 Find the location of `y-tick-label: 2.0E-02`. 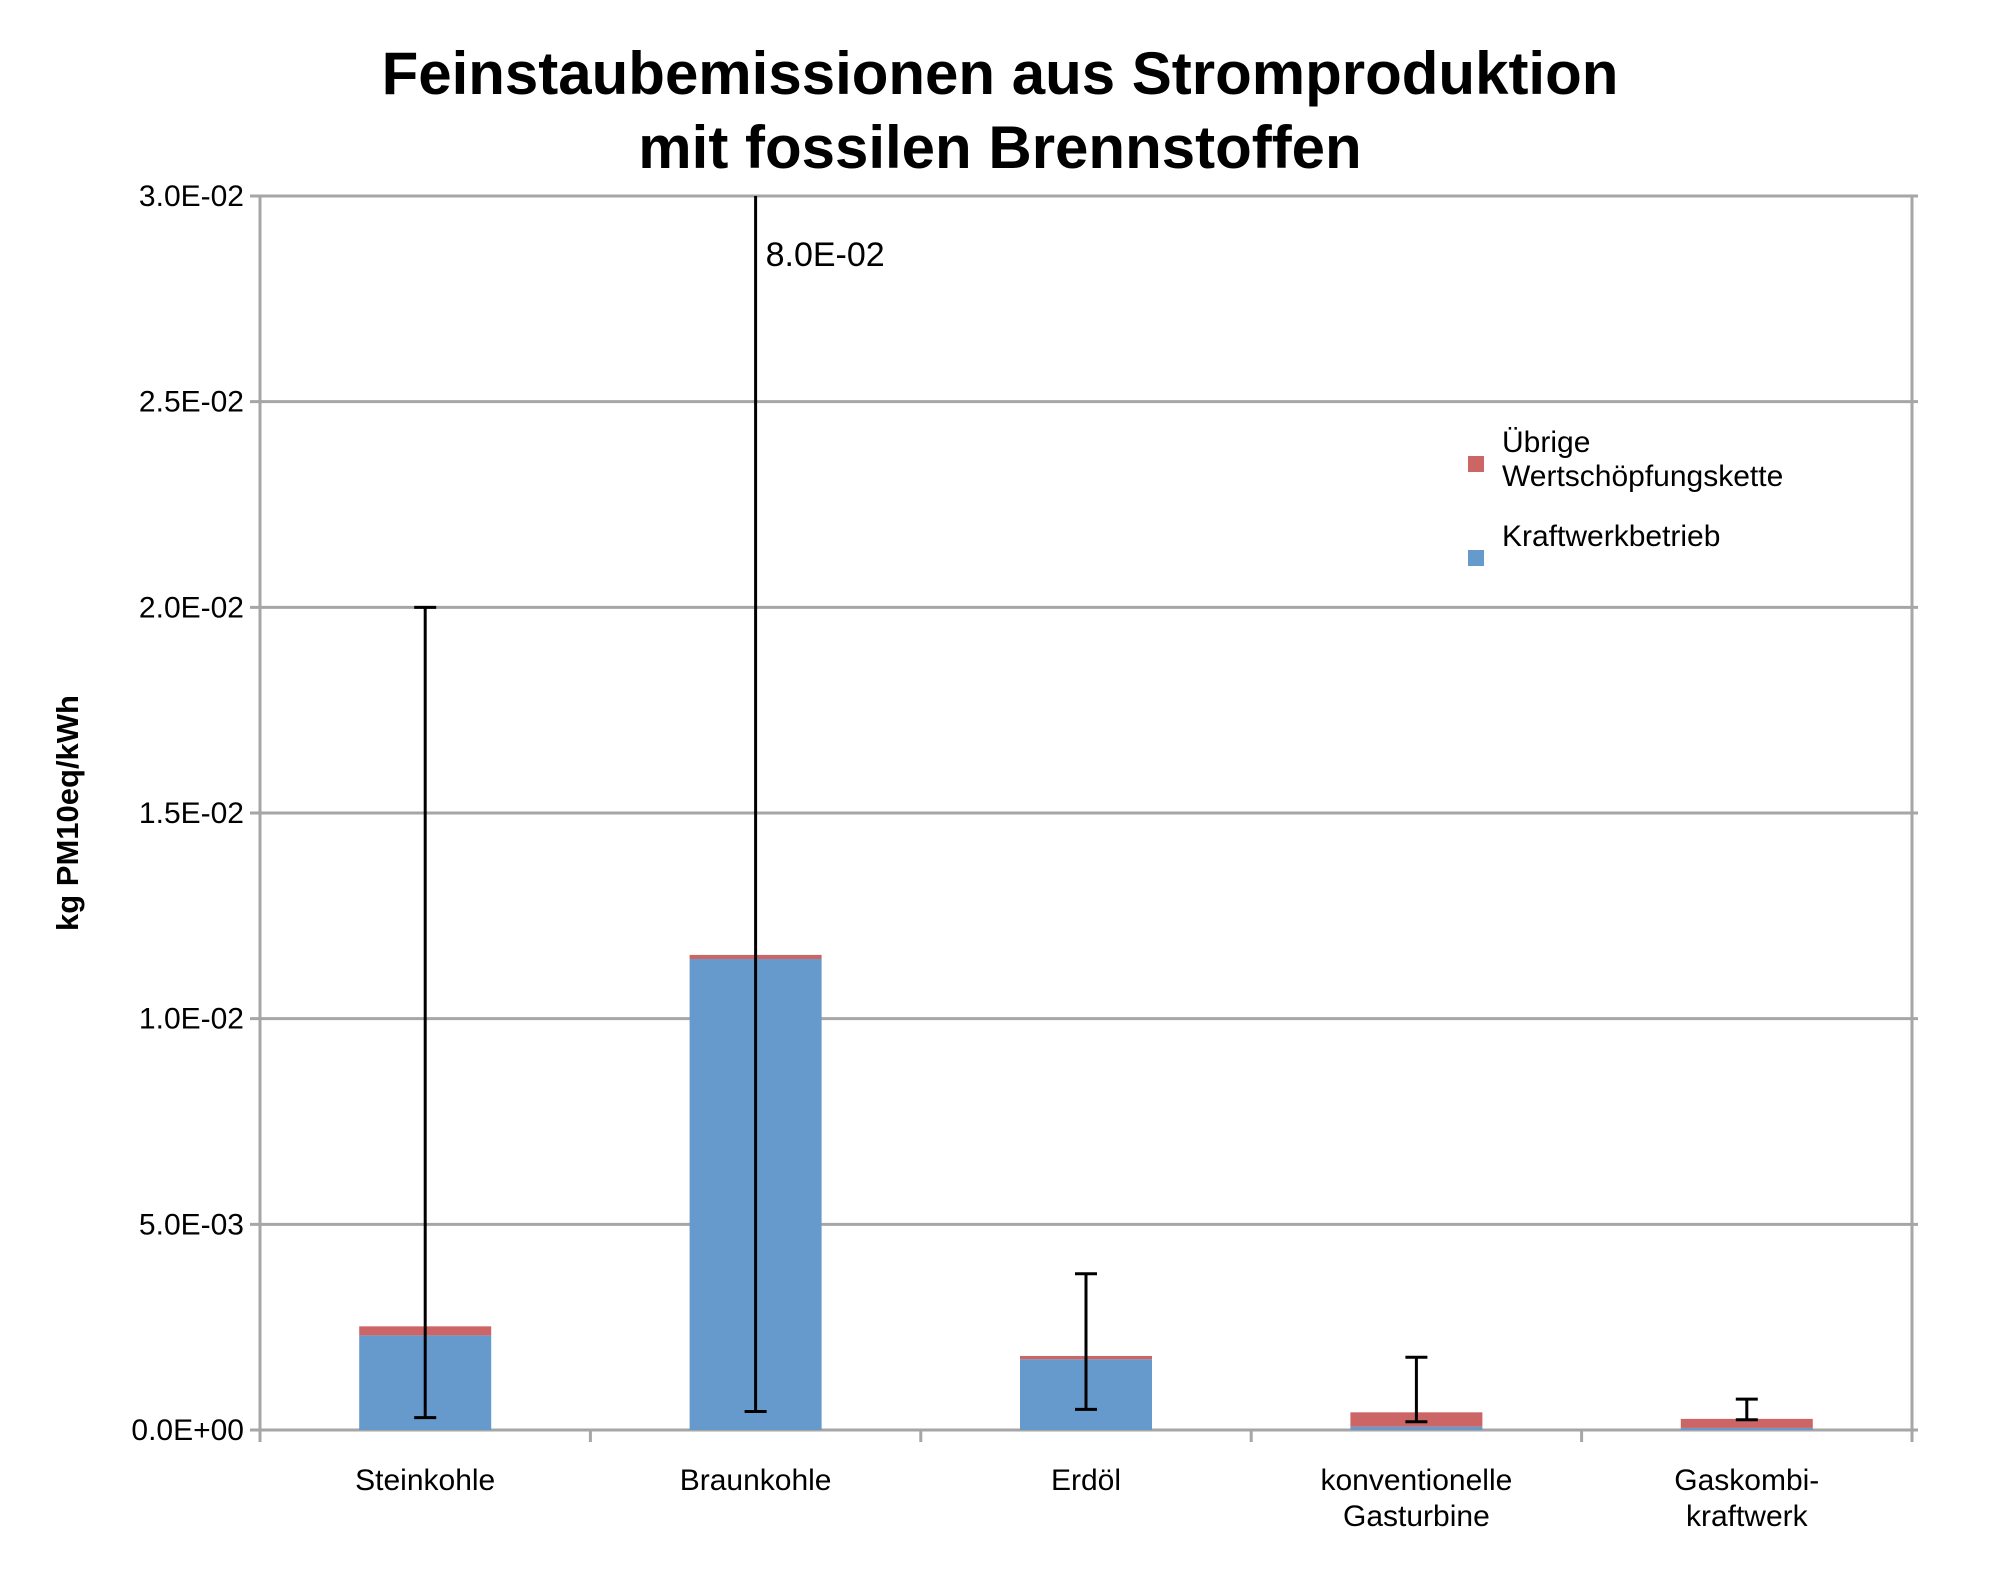

y-tick-label: 2.0E-02 is located at coordinates (191, 607).